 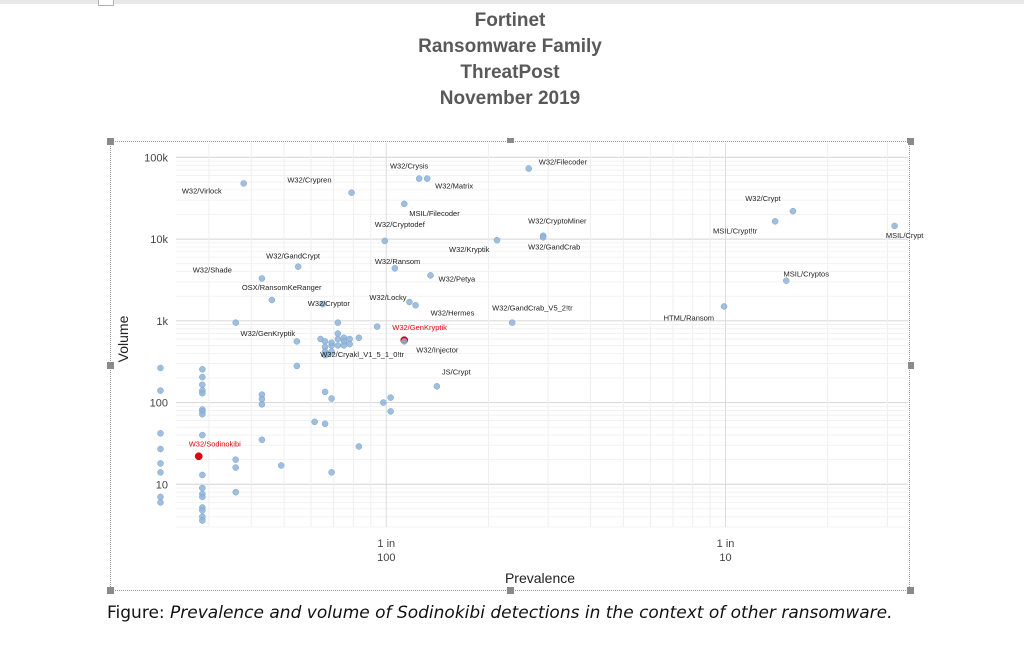 I want to click on resize-handle-bottom, so click(x=510, y=590).